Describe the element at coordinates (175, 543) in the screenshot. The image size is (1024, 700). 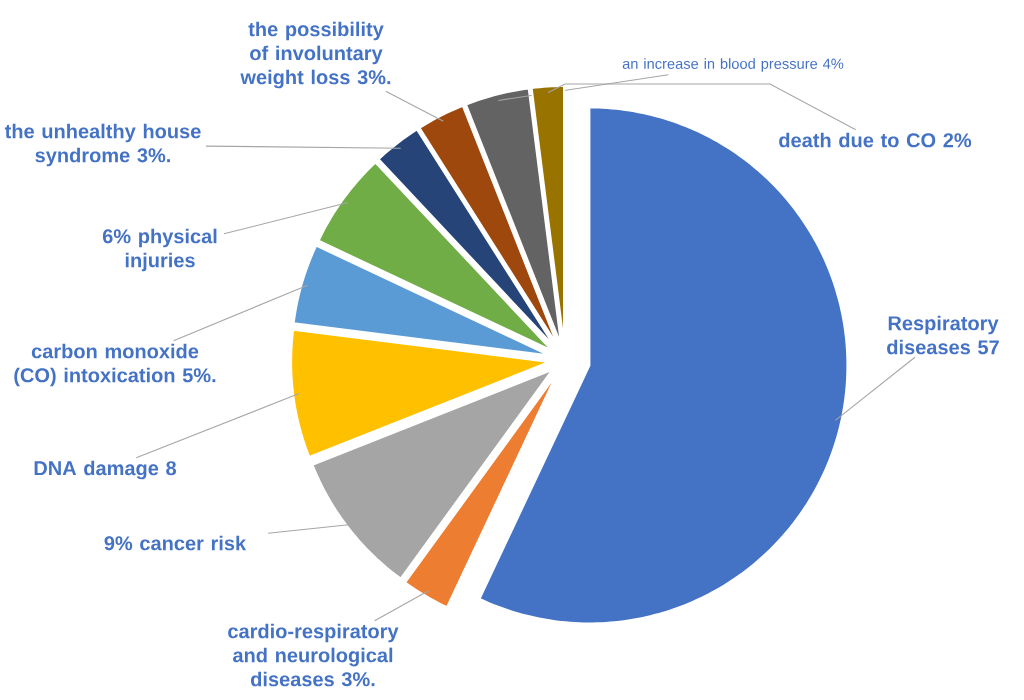
I see `slice-label: 9% cancer risk` at that location.